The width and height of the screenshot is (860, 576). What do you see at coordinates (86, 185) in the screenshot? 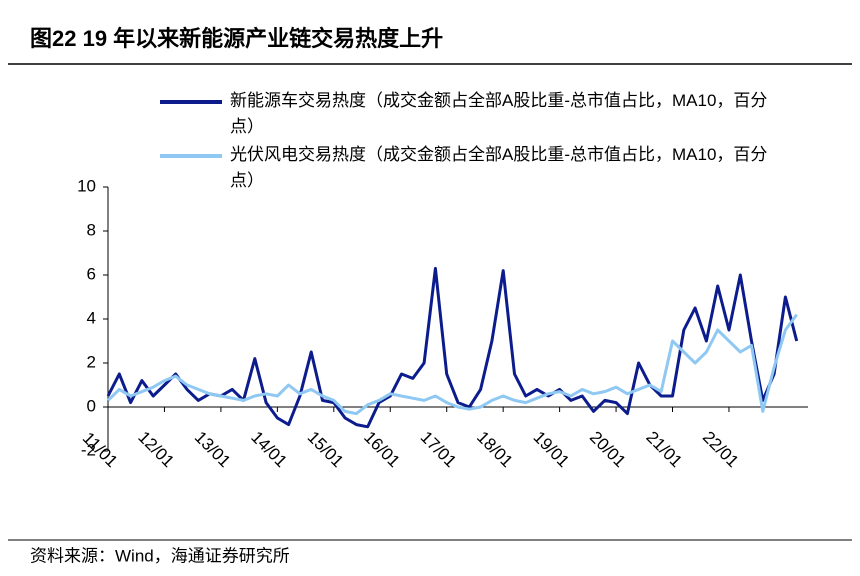
I see `y-tick-label: 10` at bounding box center [86, 185].